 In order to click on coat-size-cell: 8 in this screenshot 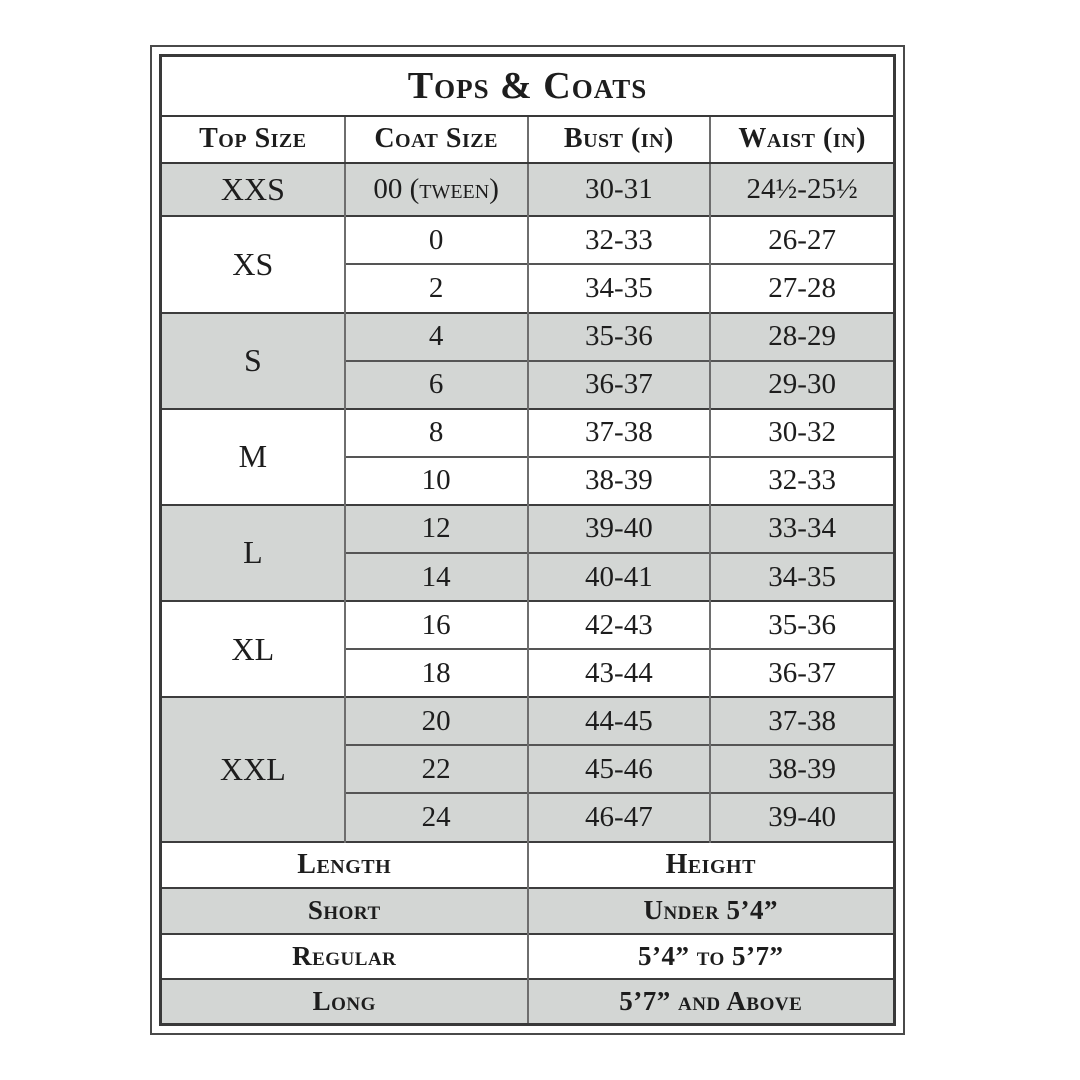, I will do `click(435, 432)`.